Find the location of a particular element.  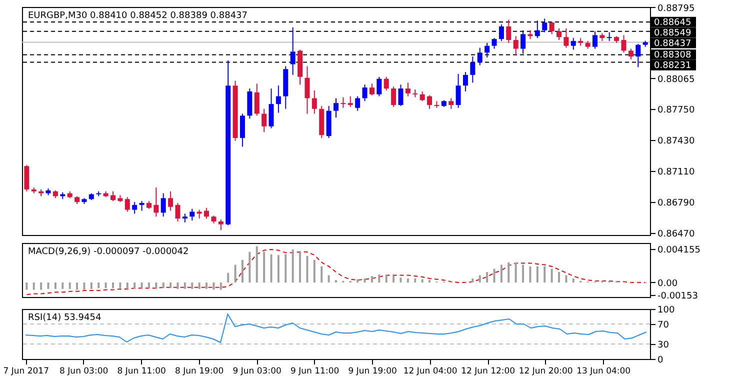

ref-line-label: 0.88549 is located at coordinates (673, 33).